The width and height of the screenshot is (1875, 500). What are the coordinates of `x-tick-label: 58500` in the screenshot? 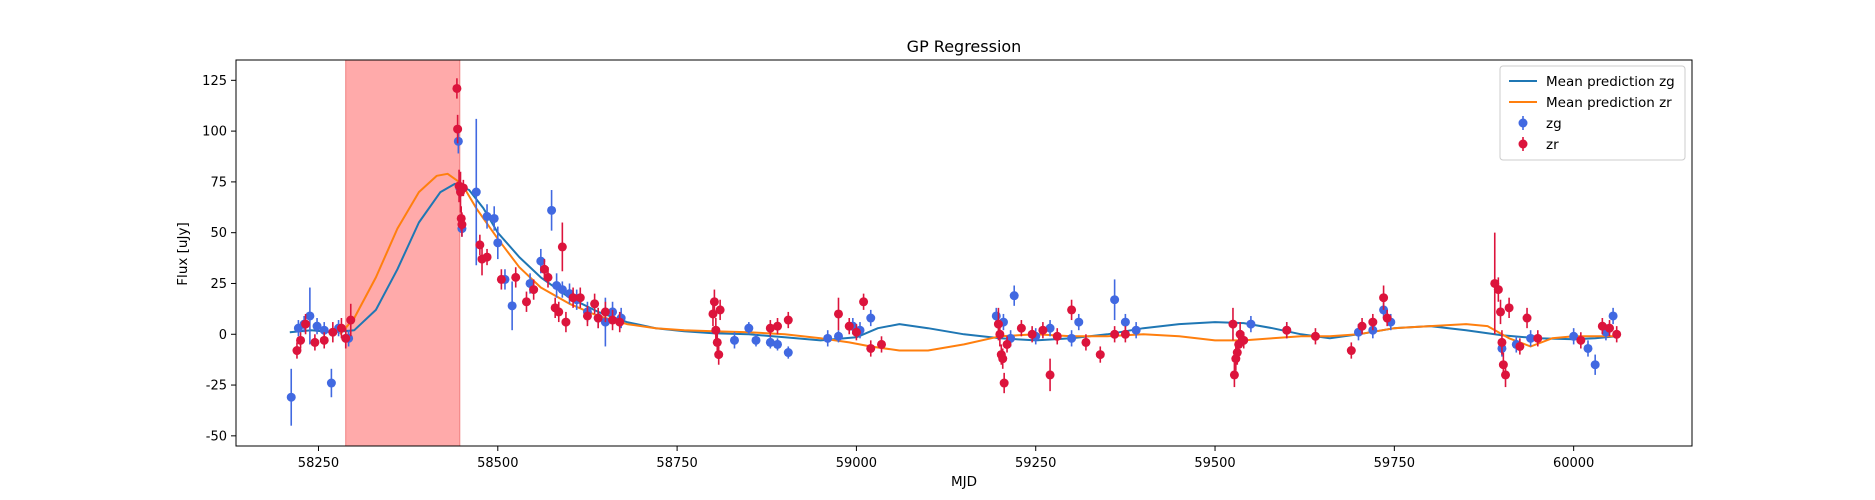 It's located at (497, 463).